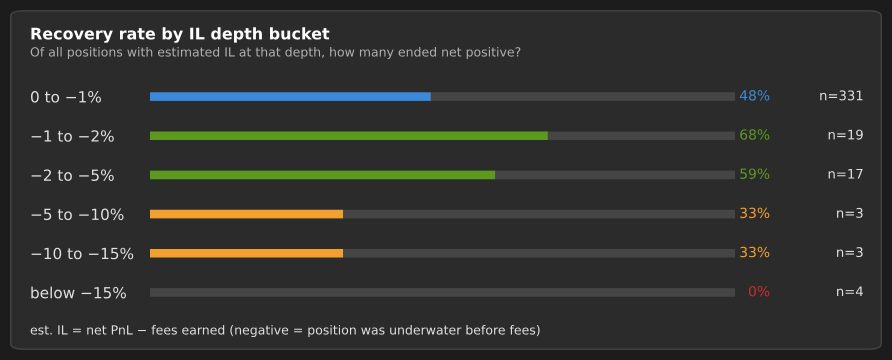 This screenshot has width=892, height=360. What do you see at coordinates (275, 53) in the screenshot?
I see `chart-subtitle: Of all positions with estimated IL at that depth, how many ended net positive?` at bounding box center [275, 53].